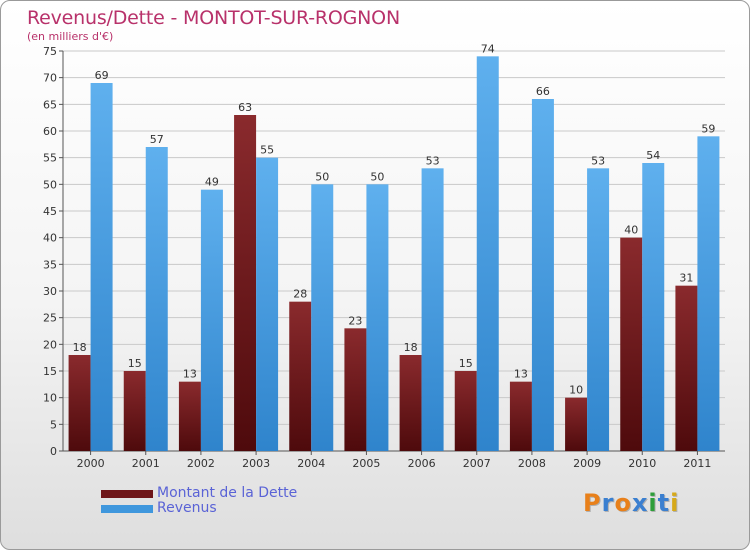  I want to click on logo-letter: P, so click(592, 503).